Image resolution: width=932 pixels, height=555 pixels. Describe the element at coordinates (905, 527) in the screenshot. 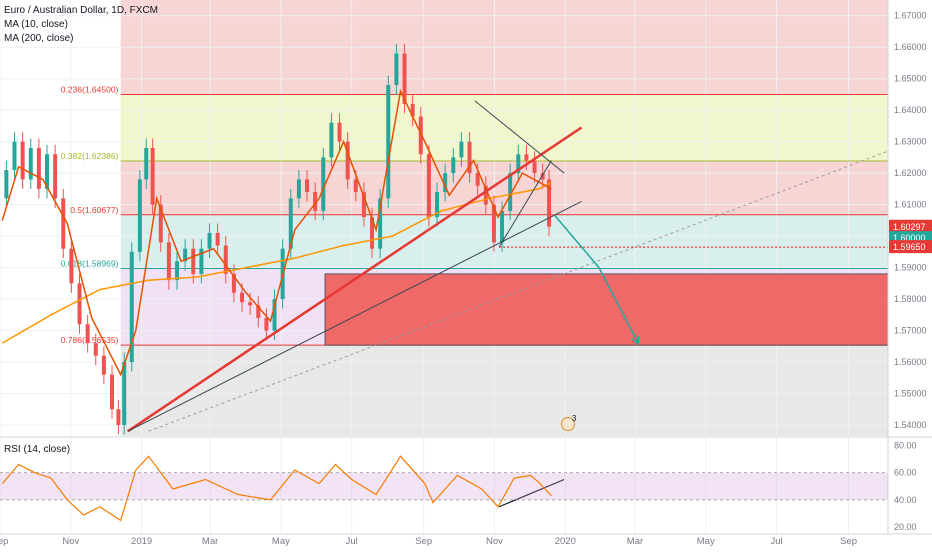

I see `rsi-tick-label-0: 20.00` at that location.